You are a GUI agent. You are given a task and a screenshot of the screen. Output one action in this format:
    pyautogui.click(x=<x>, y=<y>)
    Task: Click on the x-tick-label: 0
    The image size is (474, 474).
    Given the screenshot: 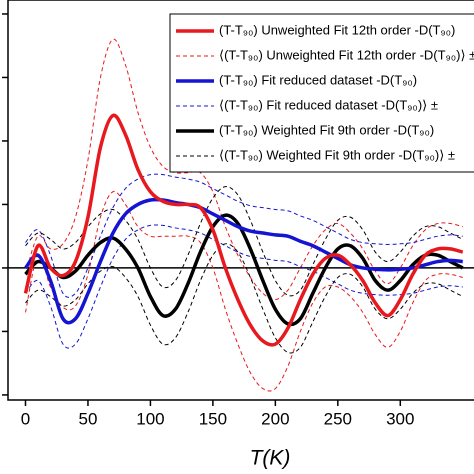 What is the action you would take?
    pyautogui.click(x=25, y=418)
    